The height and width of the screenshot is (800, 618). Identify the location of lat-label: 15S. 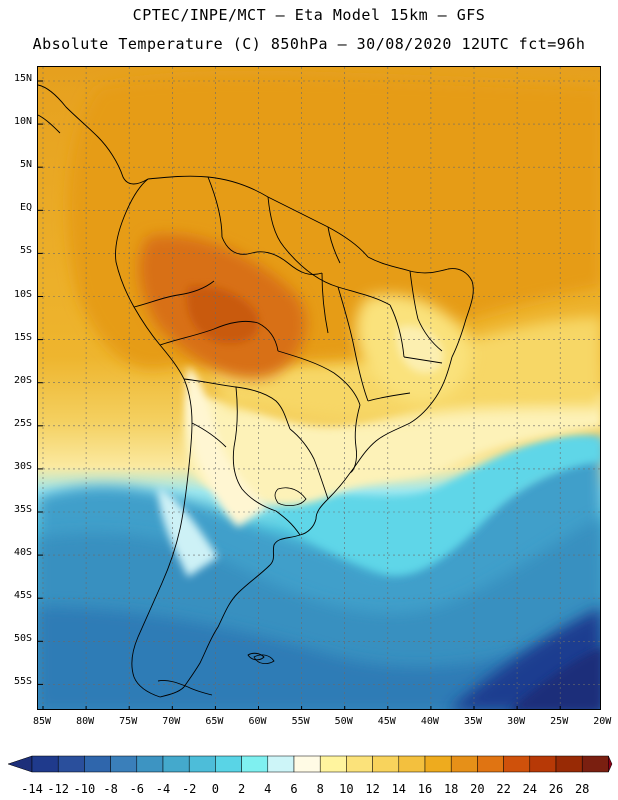
(22, 337).